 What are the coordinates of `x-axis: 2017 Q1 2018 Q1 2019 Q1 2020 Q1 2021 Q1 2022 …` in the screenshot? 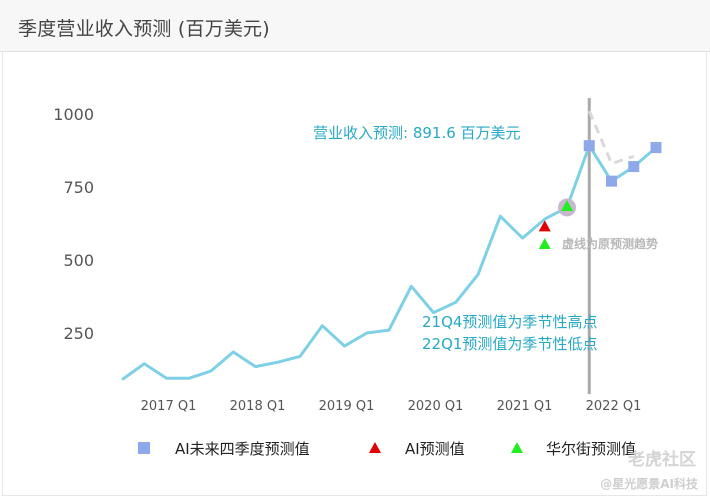 It's located at (391, 406).